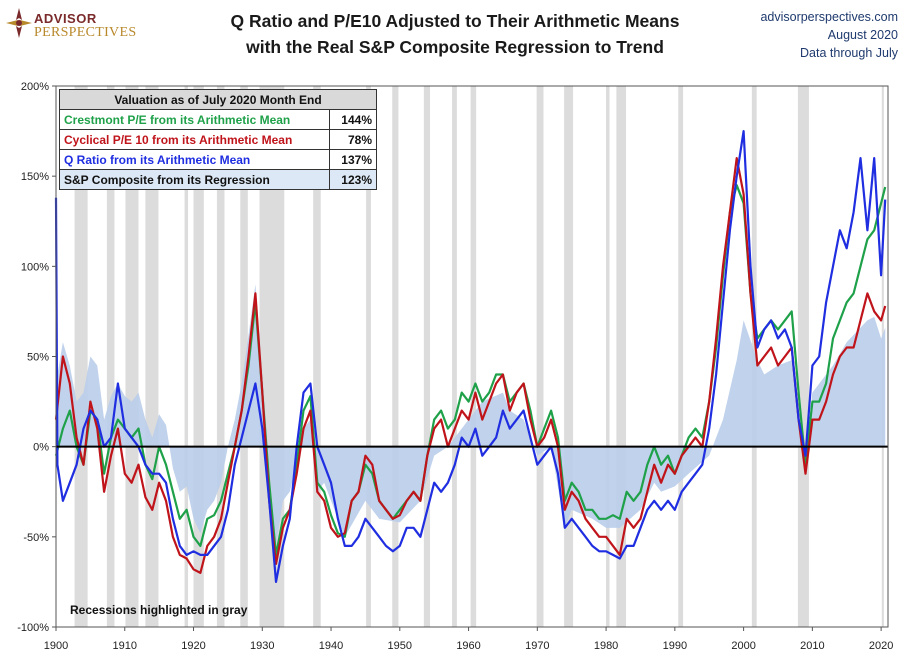  What do you see at coordinates (35, 177) in the screenshot?
I see `y-tick-label: 150%` at bounding box center [35, 177].